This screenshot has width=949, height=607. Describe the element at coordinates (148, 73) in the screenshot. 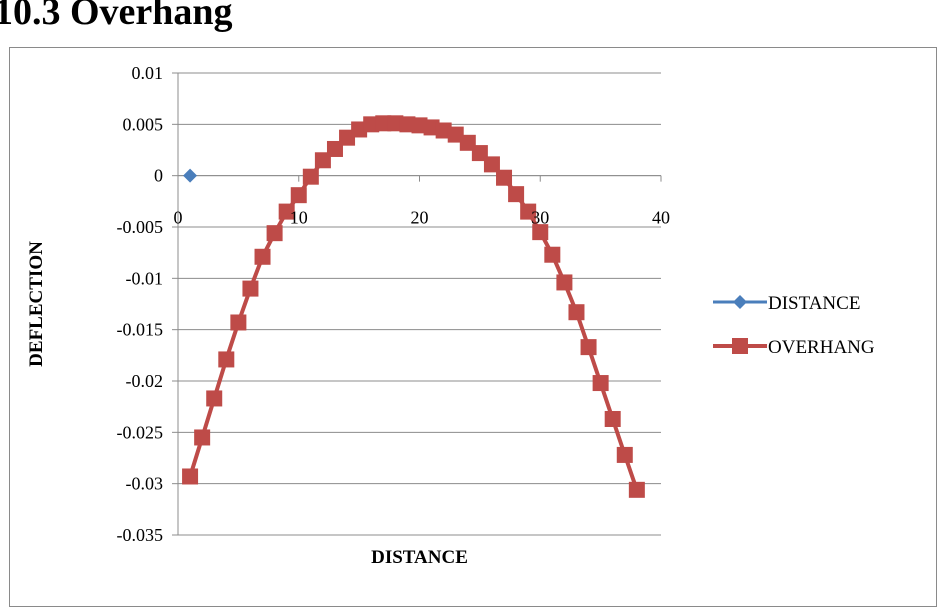

I see `y-tick-label: 0.01` at that location.